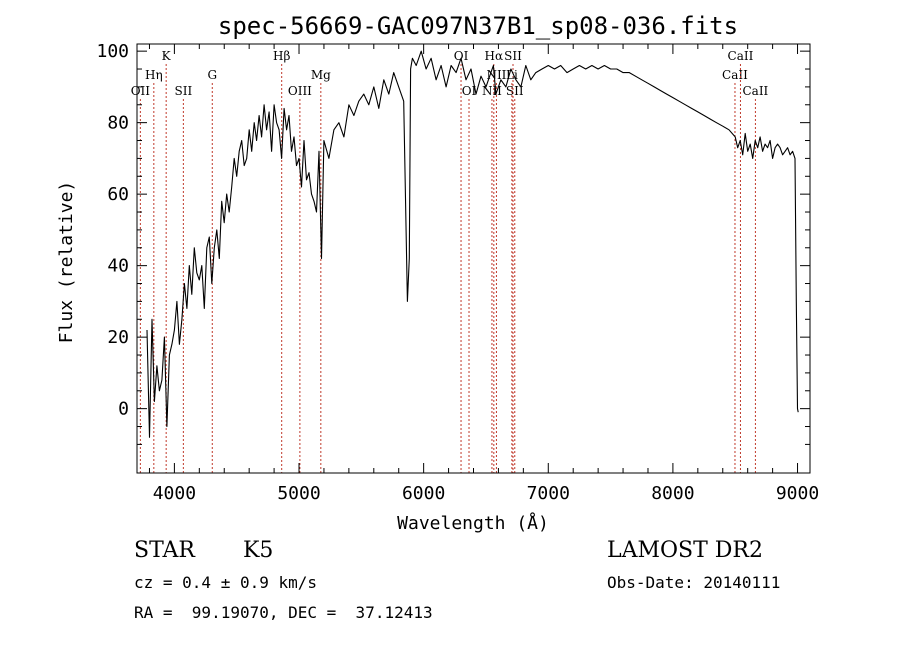 This screenshot has width=900, height=649. I want to click on x-tick-label: 8000, so click(672, 493).